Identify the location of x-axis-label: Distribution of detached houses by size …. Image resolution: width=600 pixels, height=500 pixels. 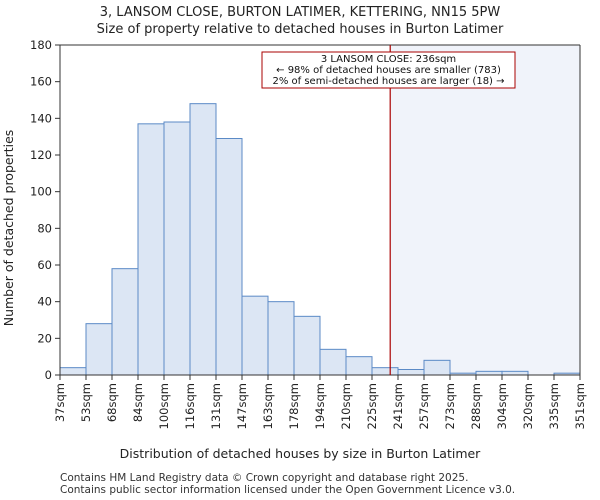
(301, 453).